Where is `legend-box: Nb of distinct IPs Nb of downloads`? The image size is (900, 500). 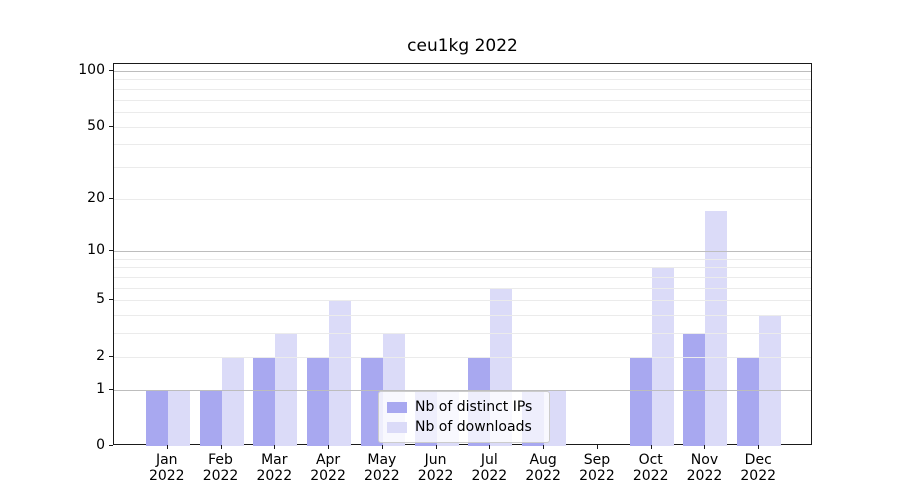
legend-box: Nb of distinct IPs Nb of downloads is located at coordinates (464, 417).